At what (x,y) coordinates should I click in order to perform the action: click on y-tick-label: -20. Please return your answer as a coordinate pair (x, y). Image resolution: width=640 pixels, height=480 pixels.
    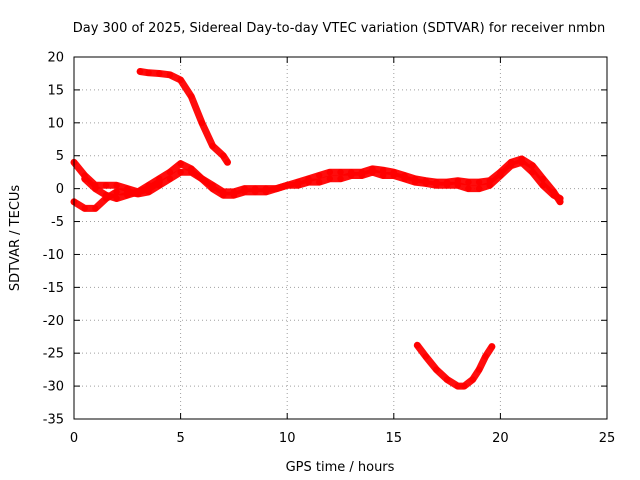
    Looking at the image, I should click on (53, 321).